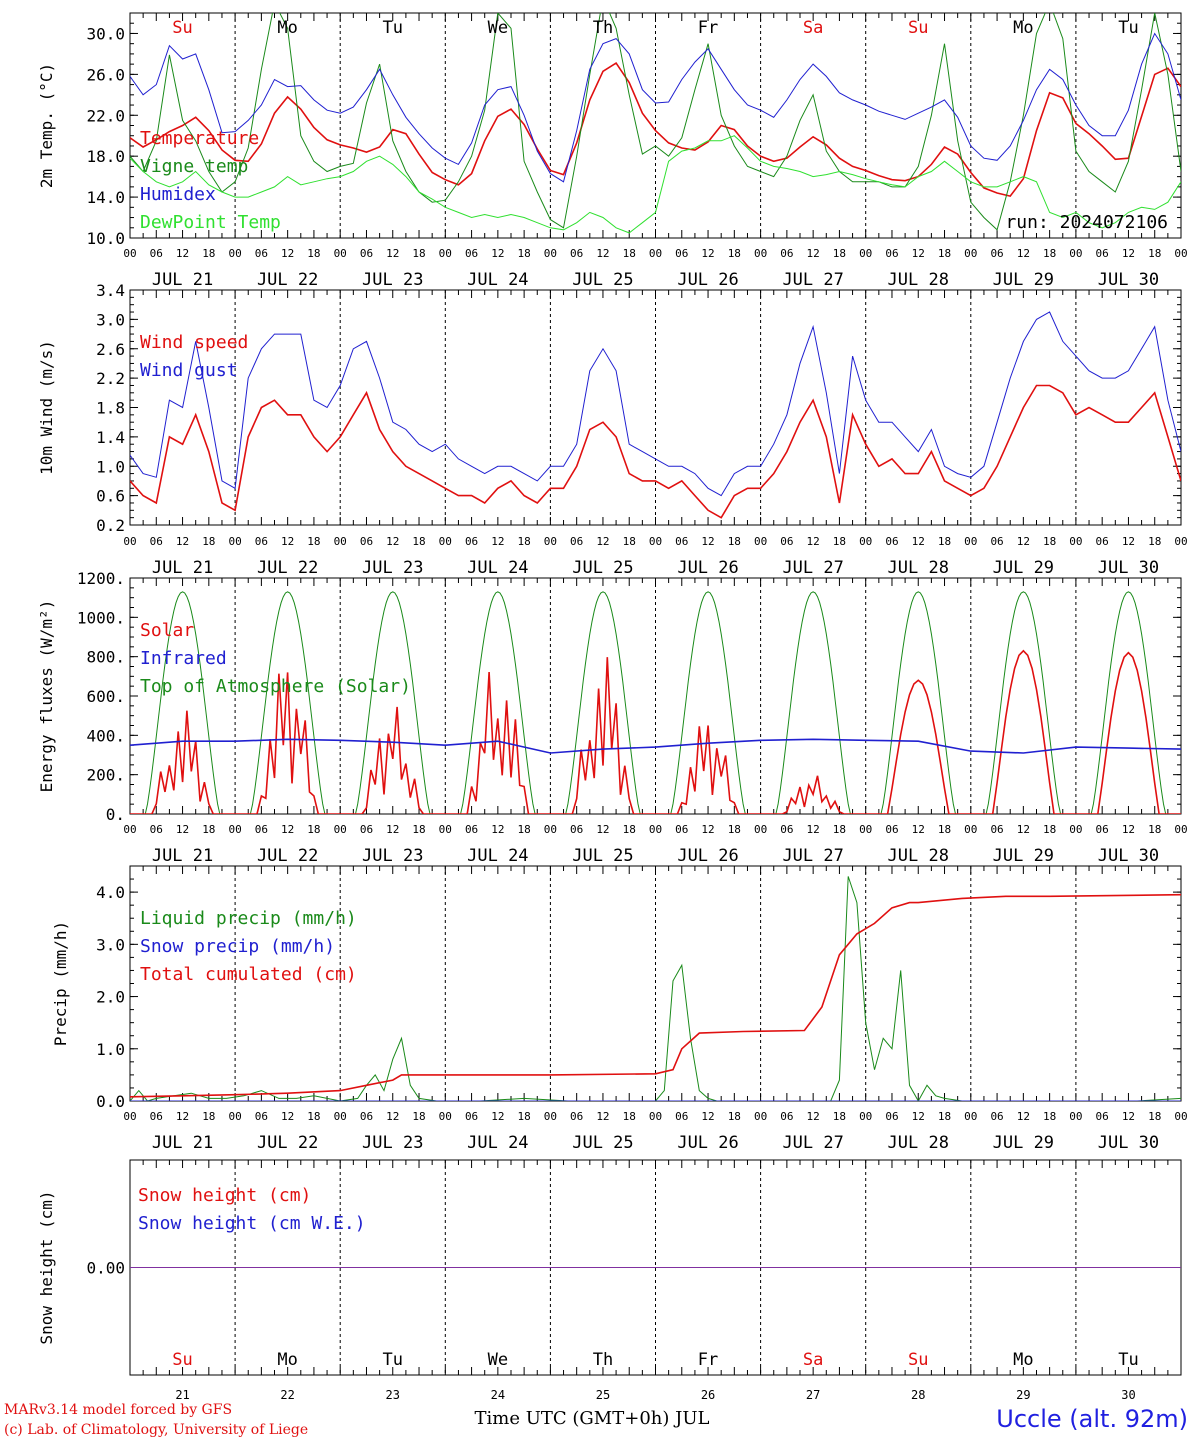 The width and height of the screenshot is (1194, 1440). Describe the element at coordinates (287, 1395) in the screenshot. I see `day-number: 22` at that location.